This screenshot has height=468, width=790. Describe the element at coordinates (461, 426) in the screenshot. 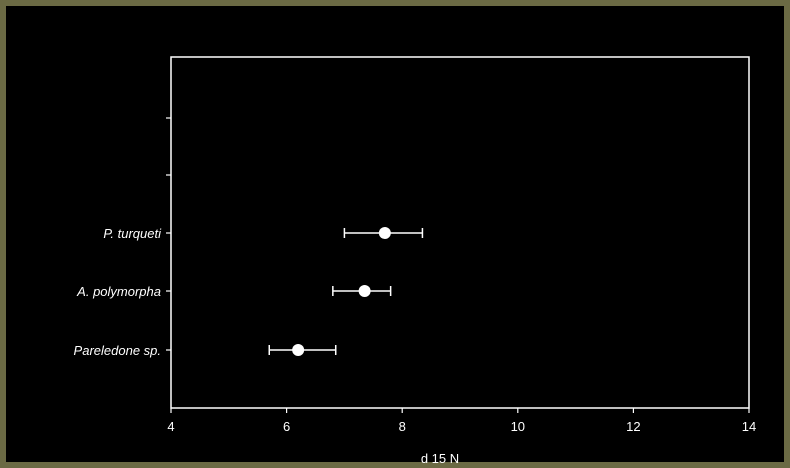

I see `x-axis-tick-labels: 4 6 8 10 12 14` at that location.